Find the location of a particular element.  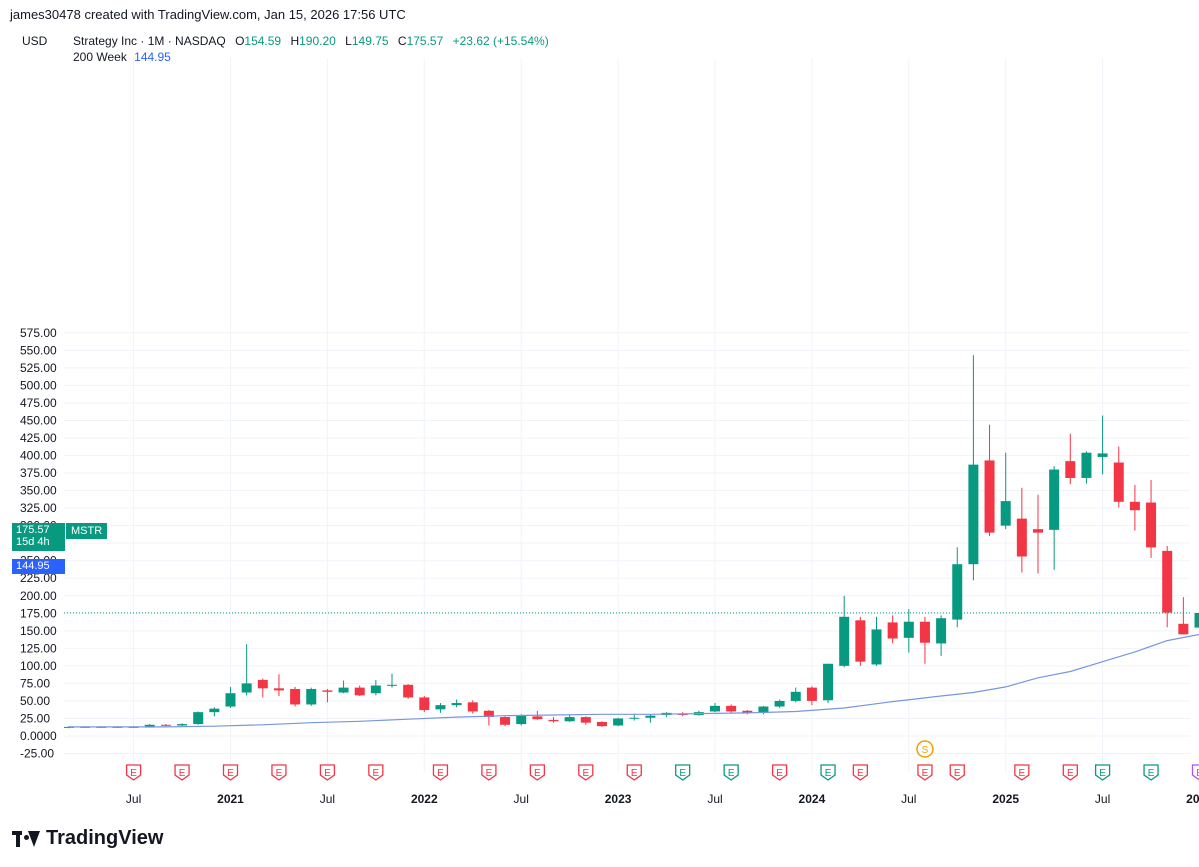

y-tick-label: 450.00 is located at coordinates (38, 420).